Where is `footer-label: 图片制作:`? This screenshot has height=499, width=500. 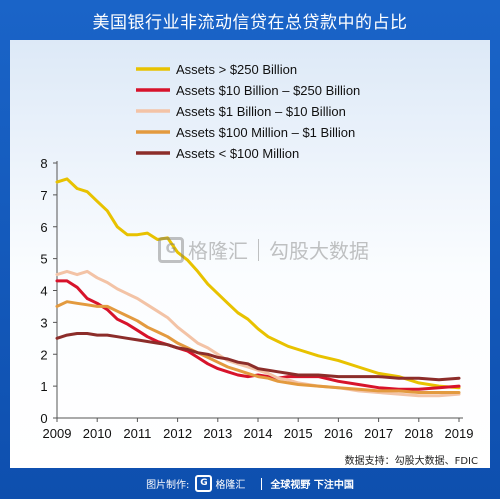 footer-label: 图片制作: is located at coordinates (168, 485).